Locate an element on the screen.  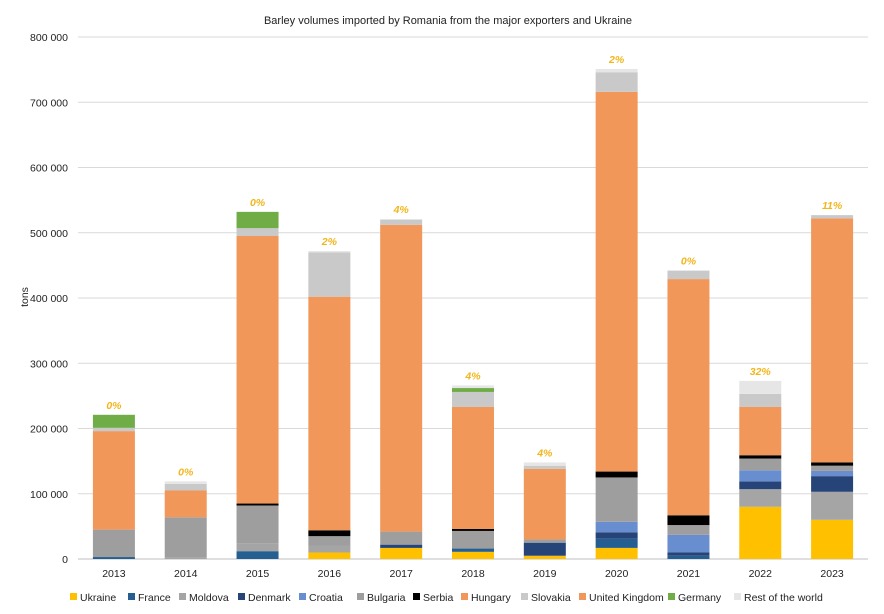
x-tick-label: 2015 is located at coordinates (258, 574).